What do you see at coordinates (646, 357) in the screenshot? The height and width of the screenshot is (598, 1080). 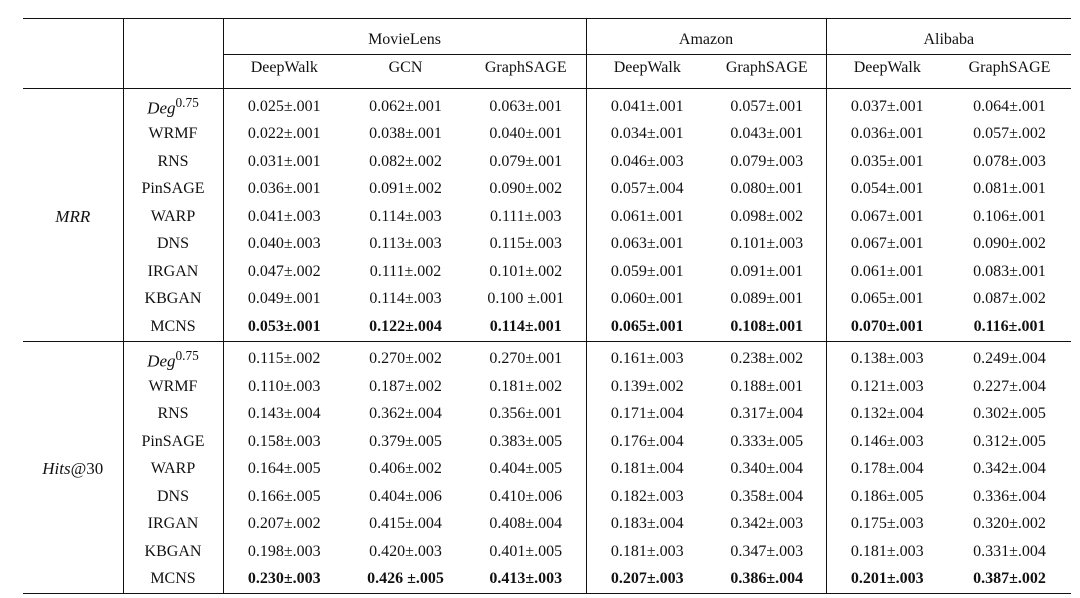 I see `score-cell: 0.161±.003` at bounding box center [646, 357].